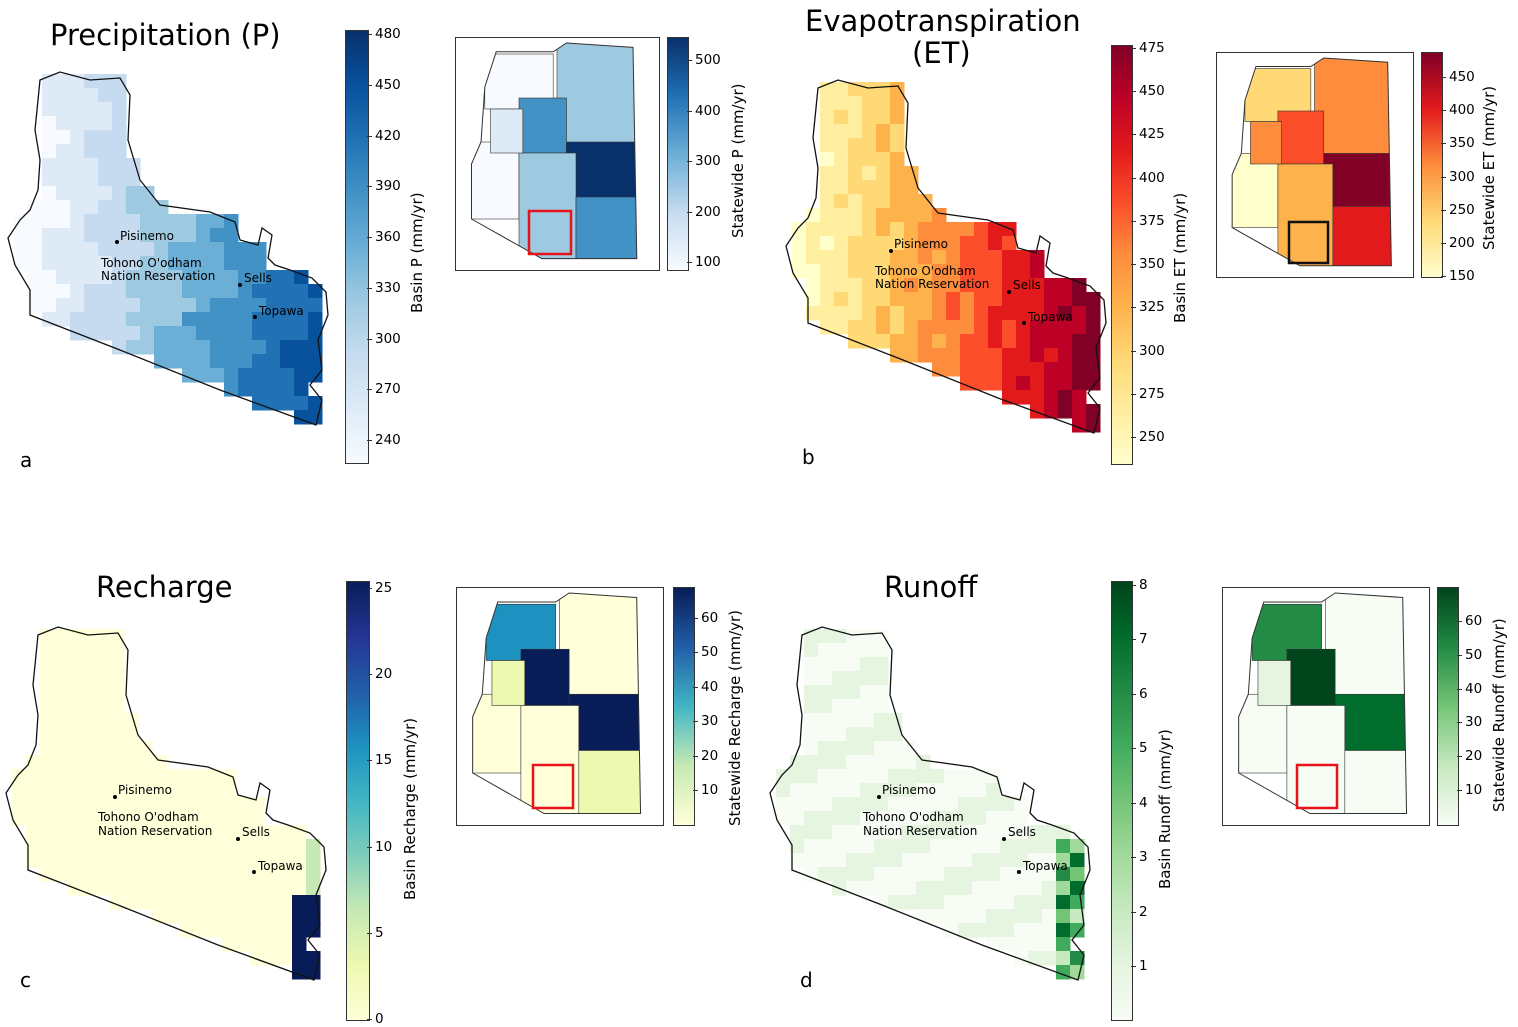 The image size is (1518, 1027). Describe the element at coordinates (384, 34) in the screenshot. I see `panel-a-basin-colorbar-tick: 480` at that location.